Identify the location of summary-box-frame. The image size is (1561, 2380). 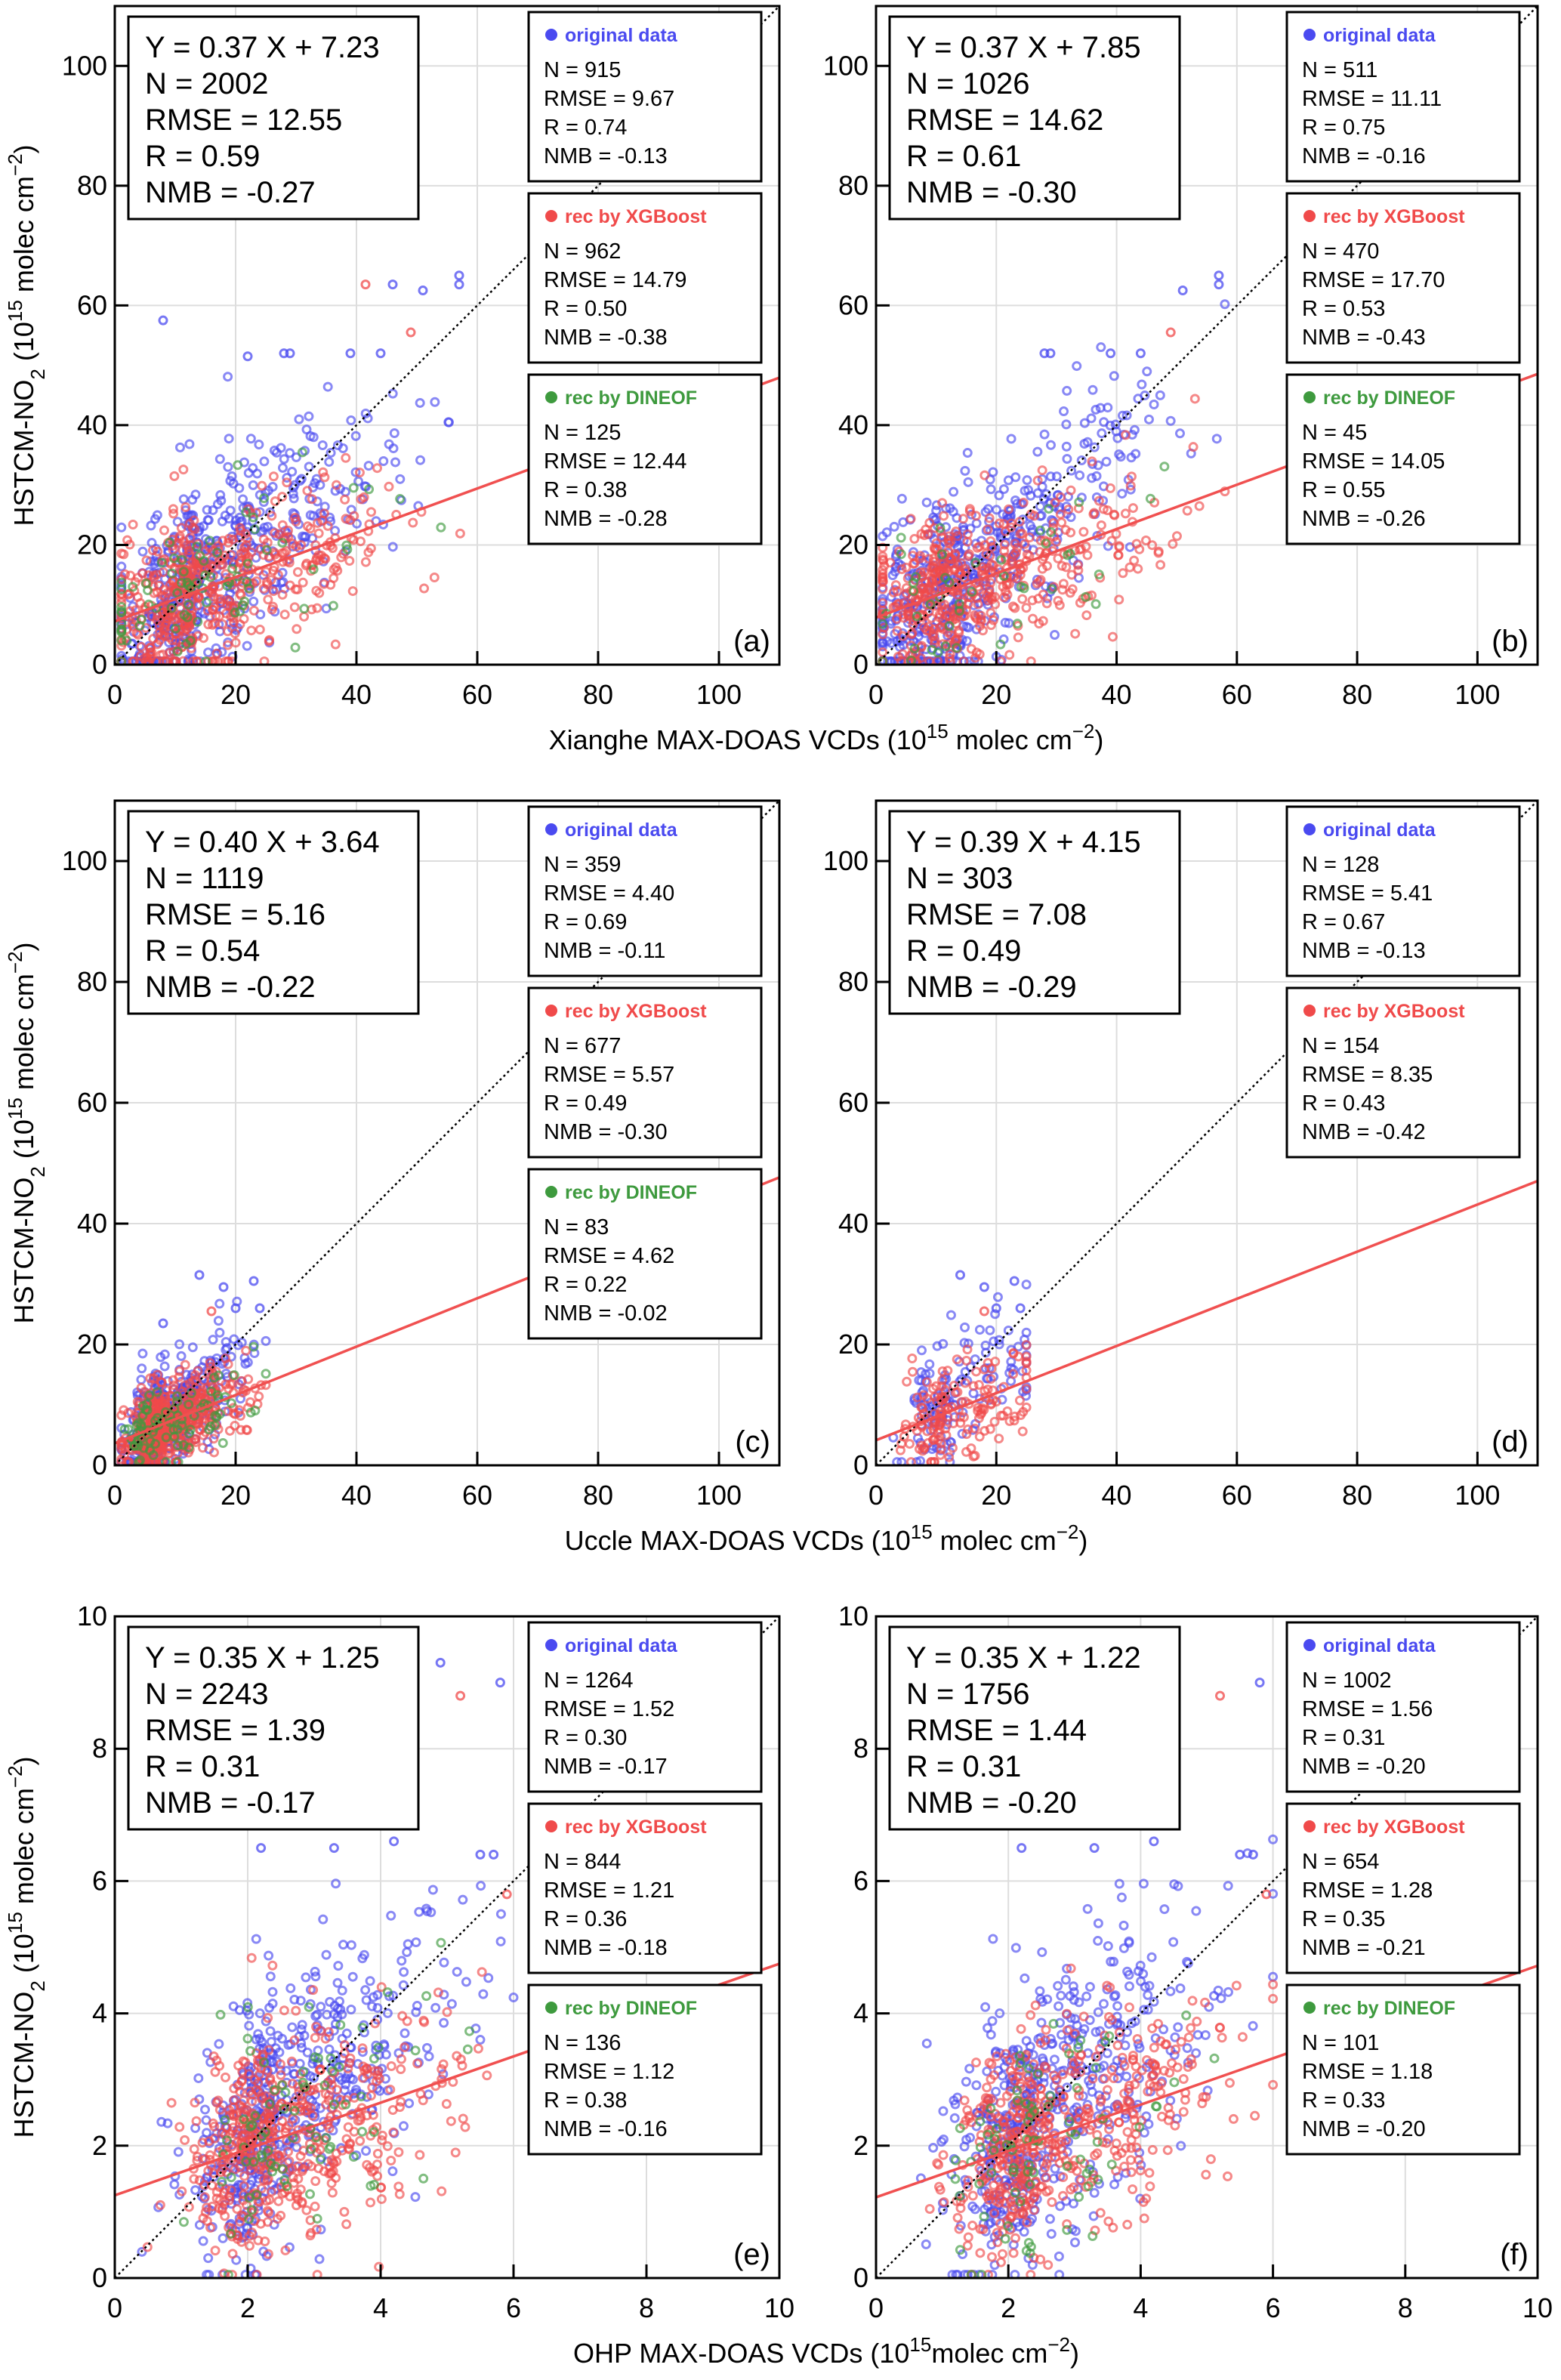
(273, 1728).